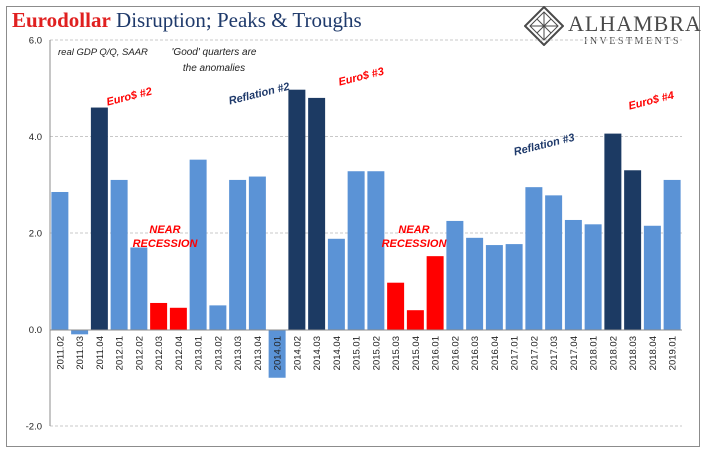 This screenshot has height=460, width=705. Describe the element at coordinates (653, 353) in the screenshot. I see `x-tick-label: 2018.04` at that location.